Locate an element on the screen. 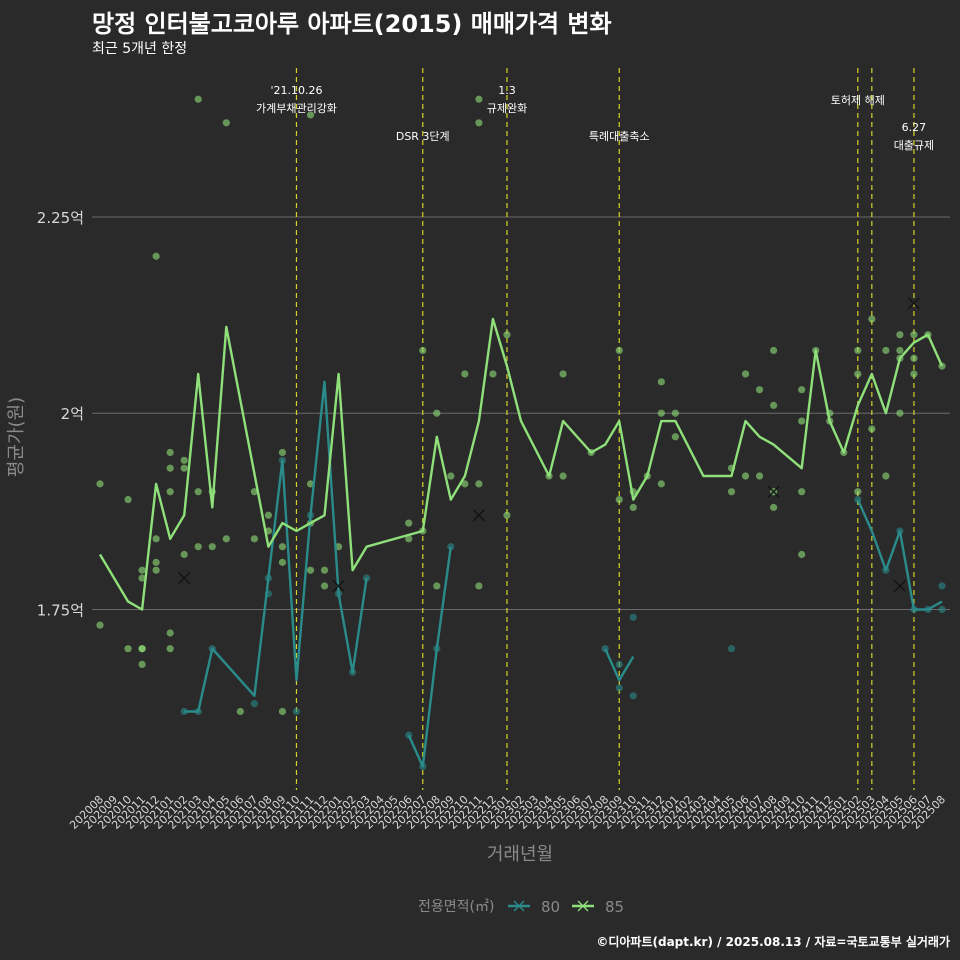 The height and width of the screenshot is (960, 960). y-tick-label: 1.75억 is located at coordinates (60, 610).